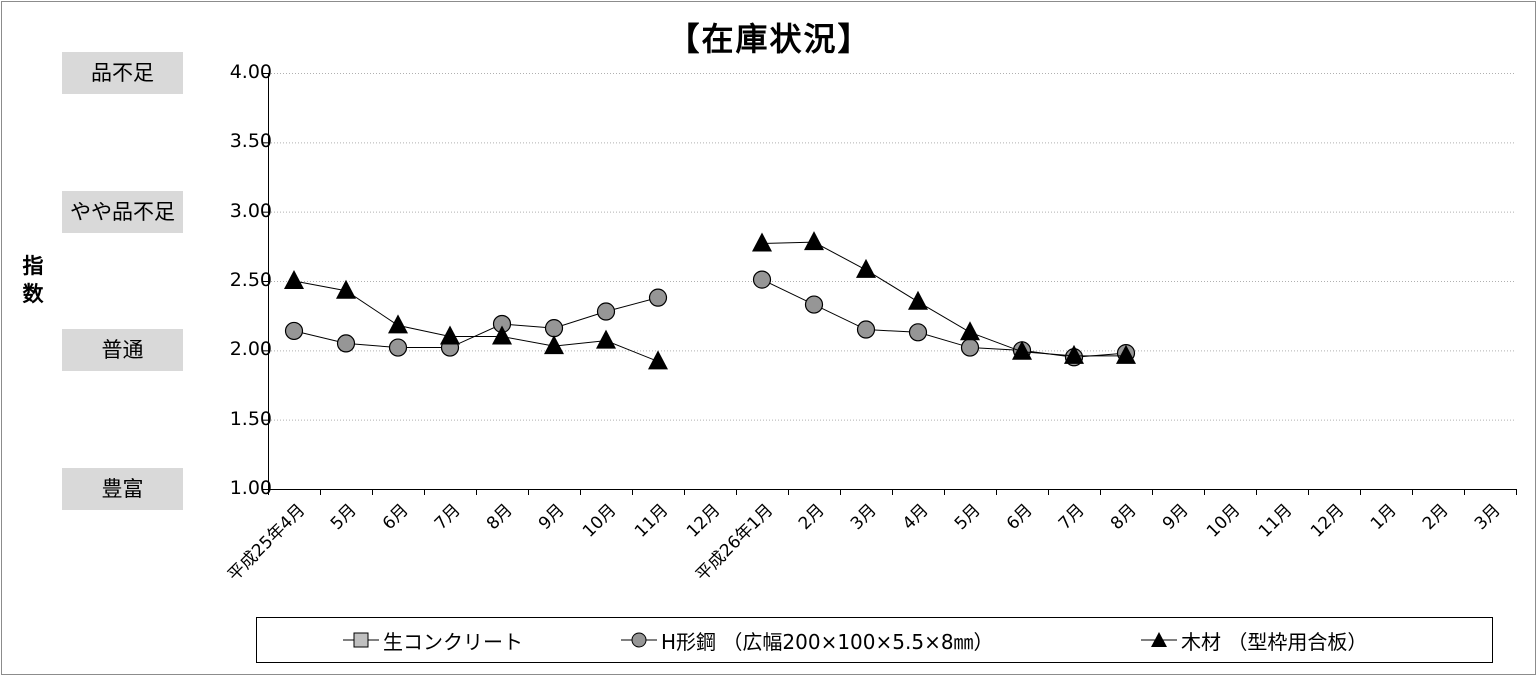 The height and width of the screenshot is (678, 1539). Describe the element at coordinates (250, 141) in the screenshot. I see `y-tick-label: 3.50` at that location.